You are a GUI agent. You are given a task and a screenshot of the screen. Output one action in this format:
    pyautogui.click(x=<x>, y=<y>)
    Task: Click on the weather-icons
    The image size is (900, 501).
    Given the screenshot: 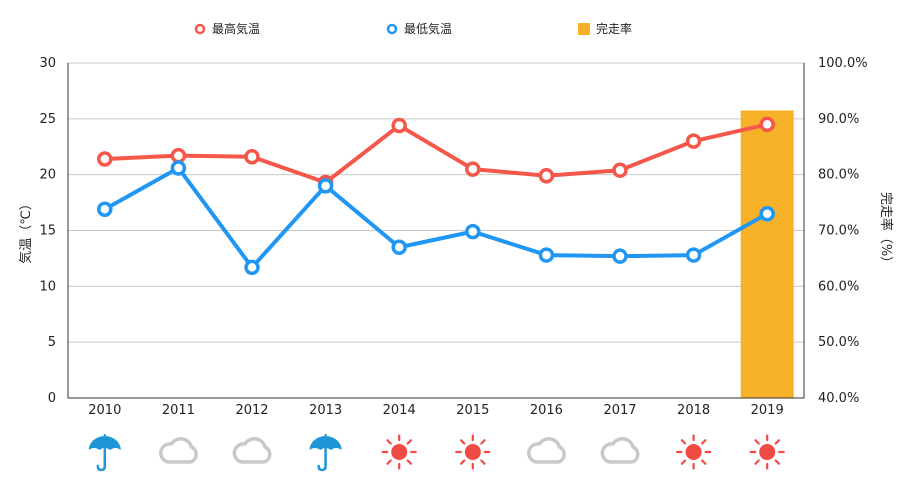 What is the action you would take?
    pyautogui.click(x=436, y=453)
    